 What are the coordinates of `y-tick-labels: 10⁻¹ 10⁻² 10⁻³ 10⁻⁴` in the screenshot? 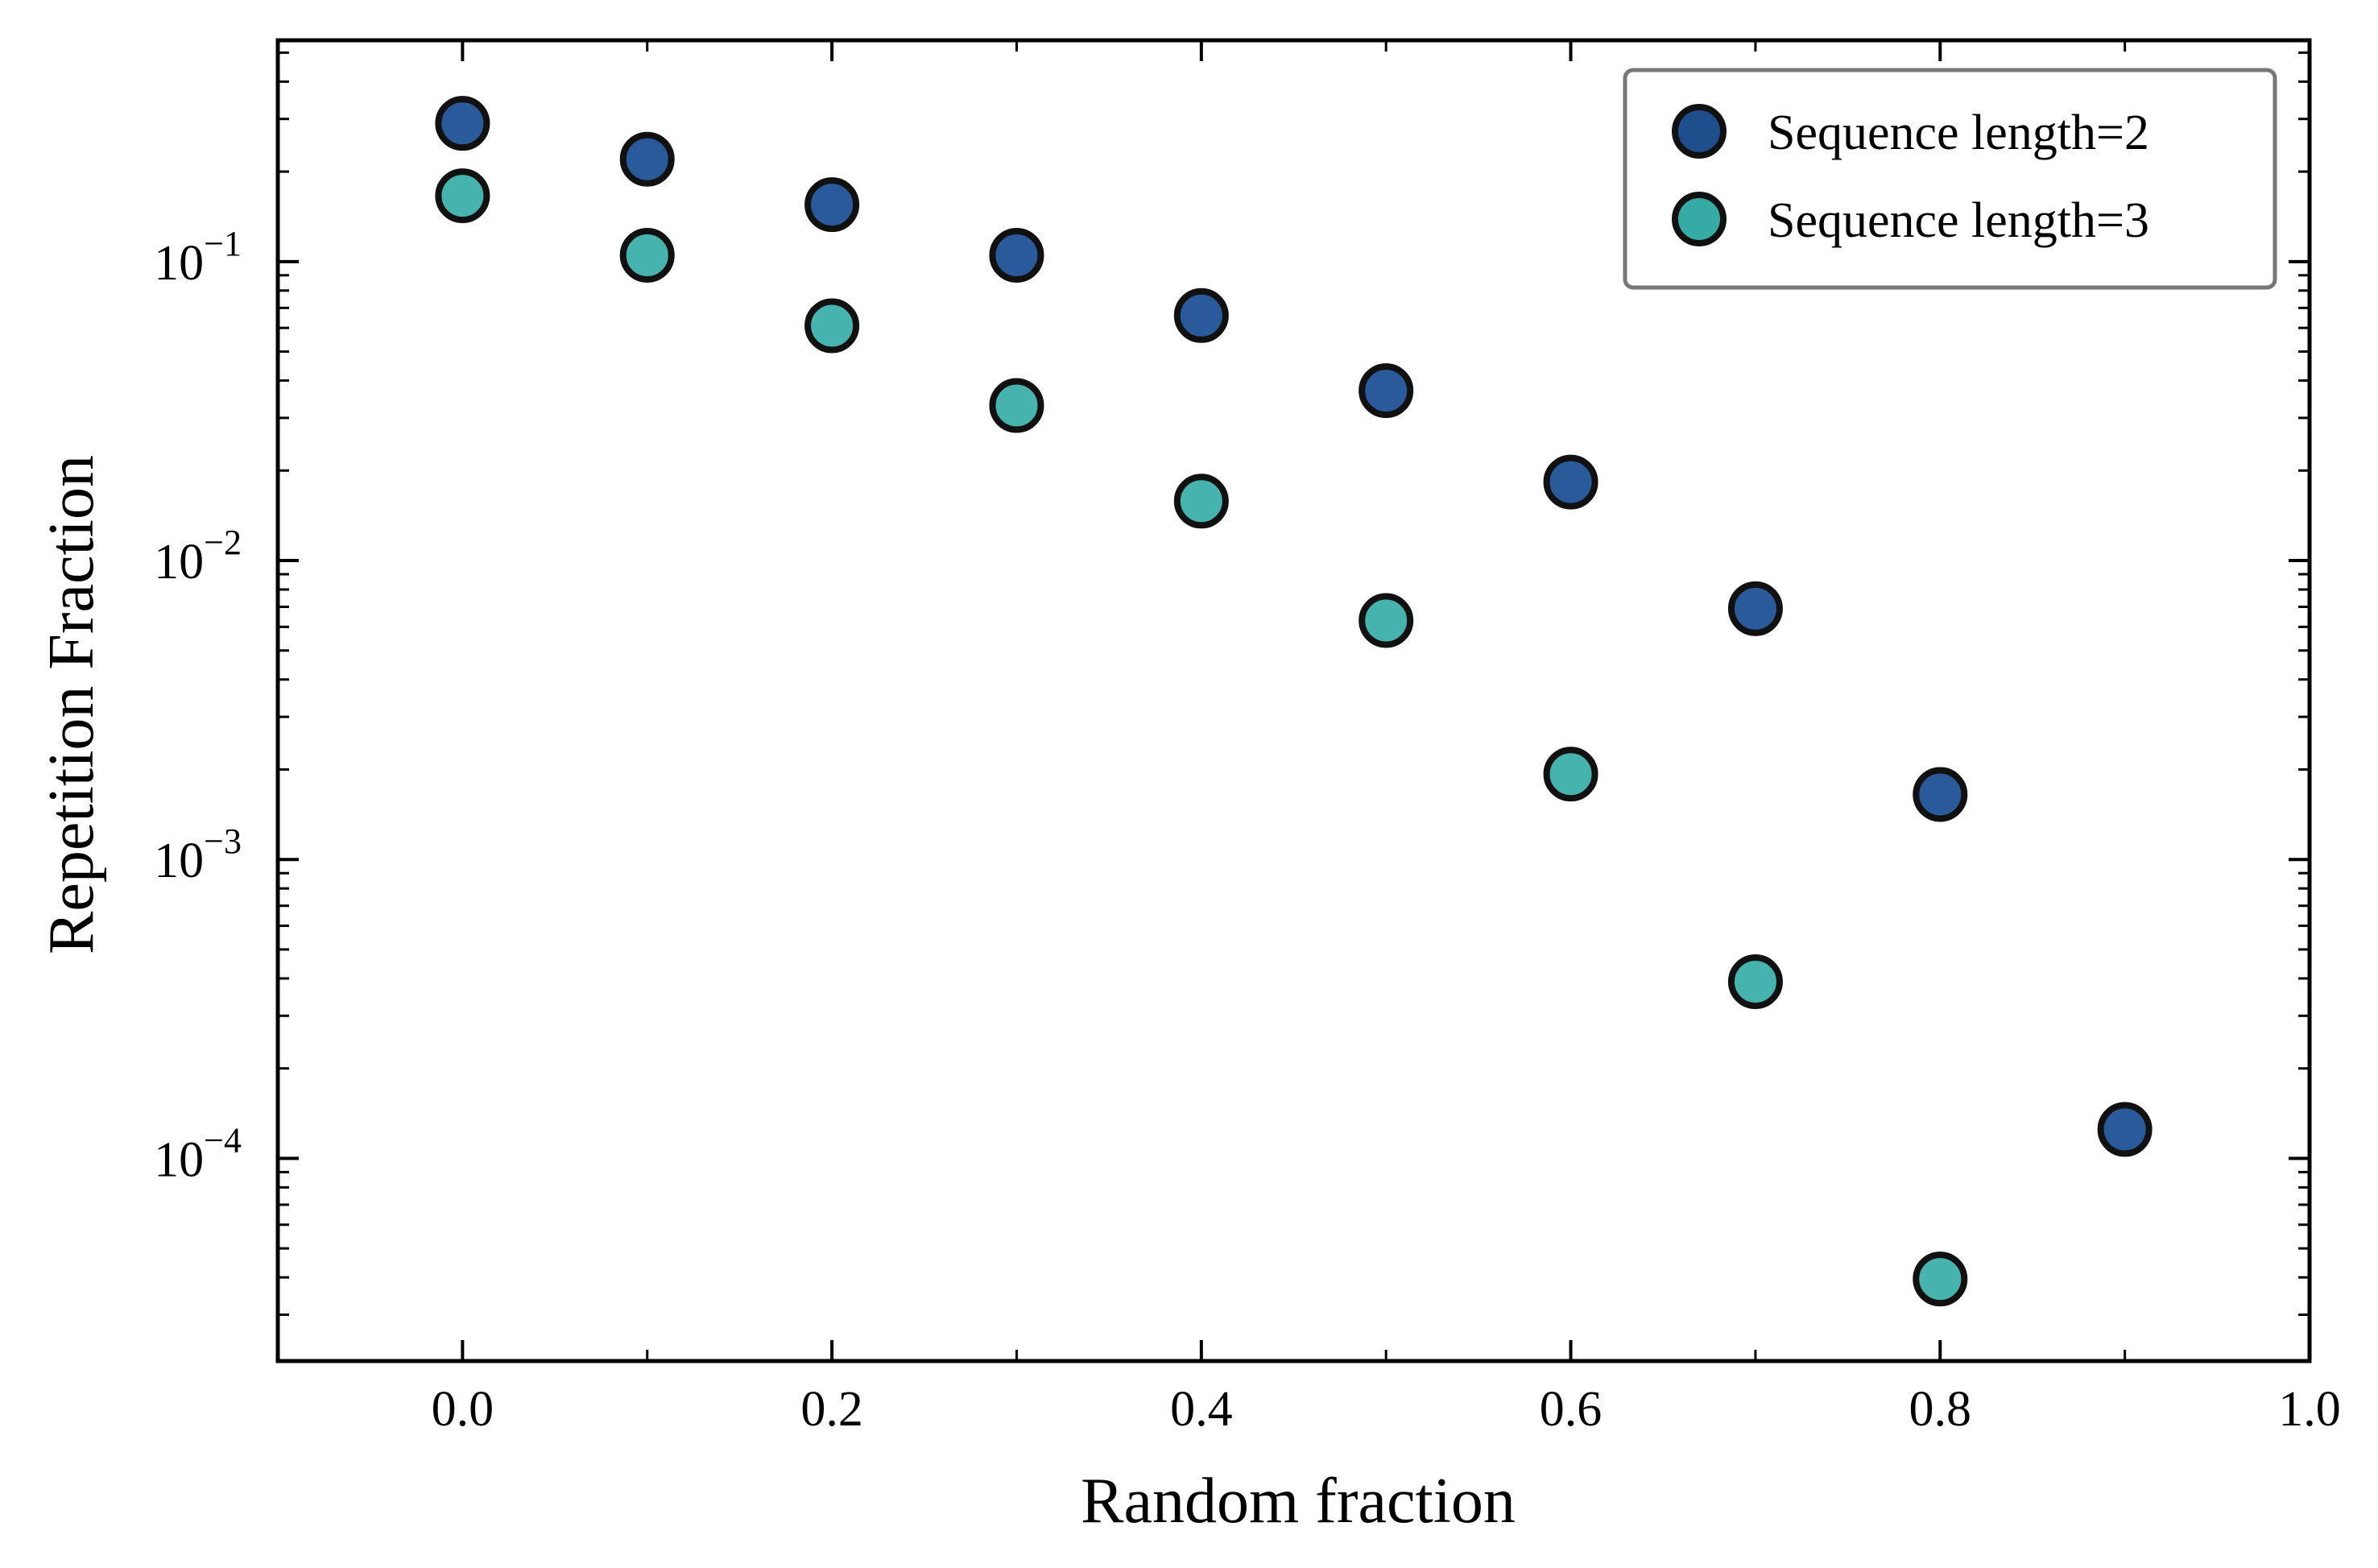 It's located at (198, 706).